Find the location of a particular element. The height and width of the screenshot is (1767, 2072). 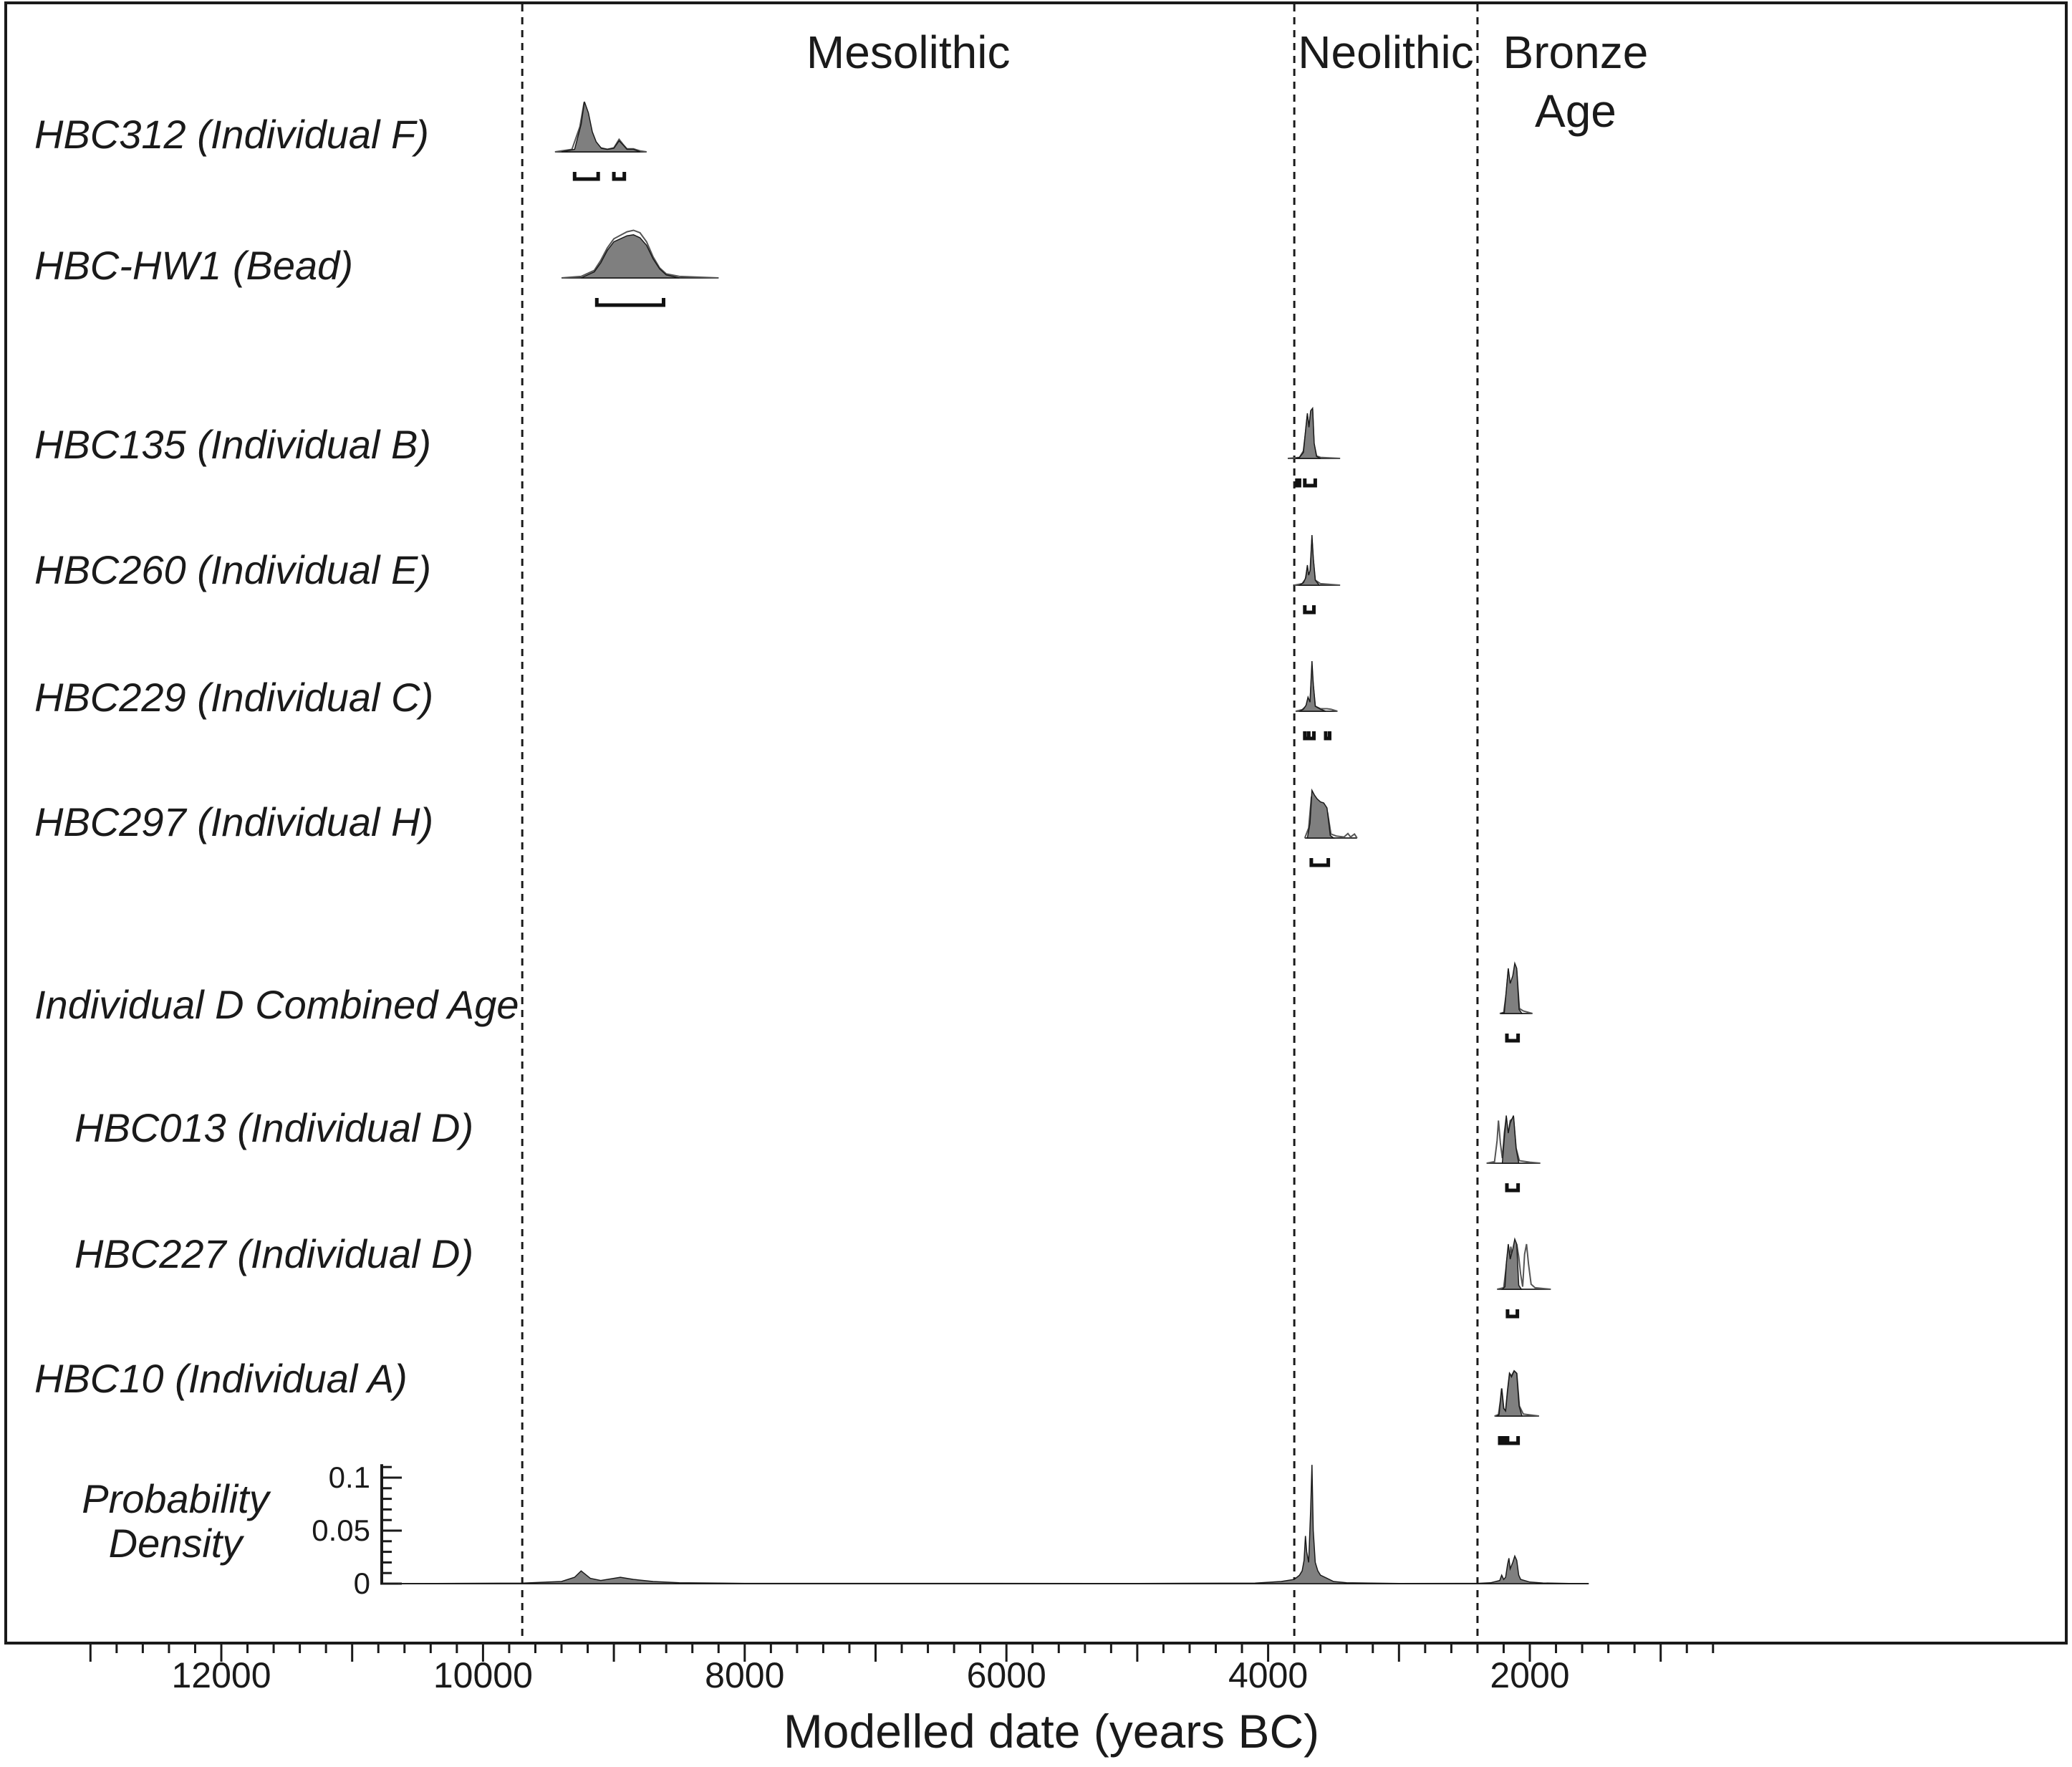

date-row: HBC10 (Individual A) is located at coordinates (786, 1400).